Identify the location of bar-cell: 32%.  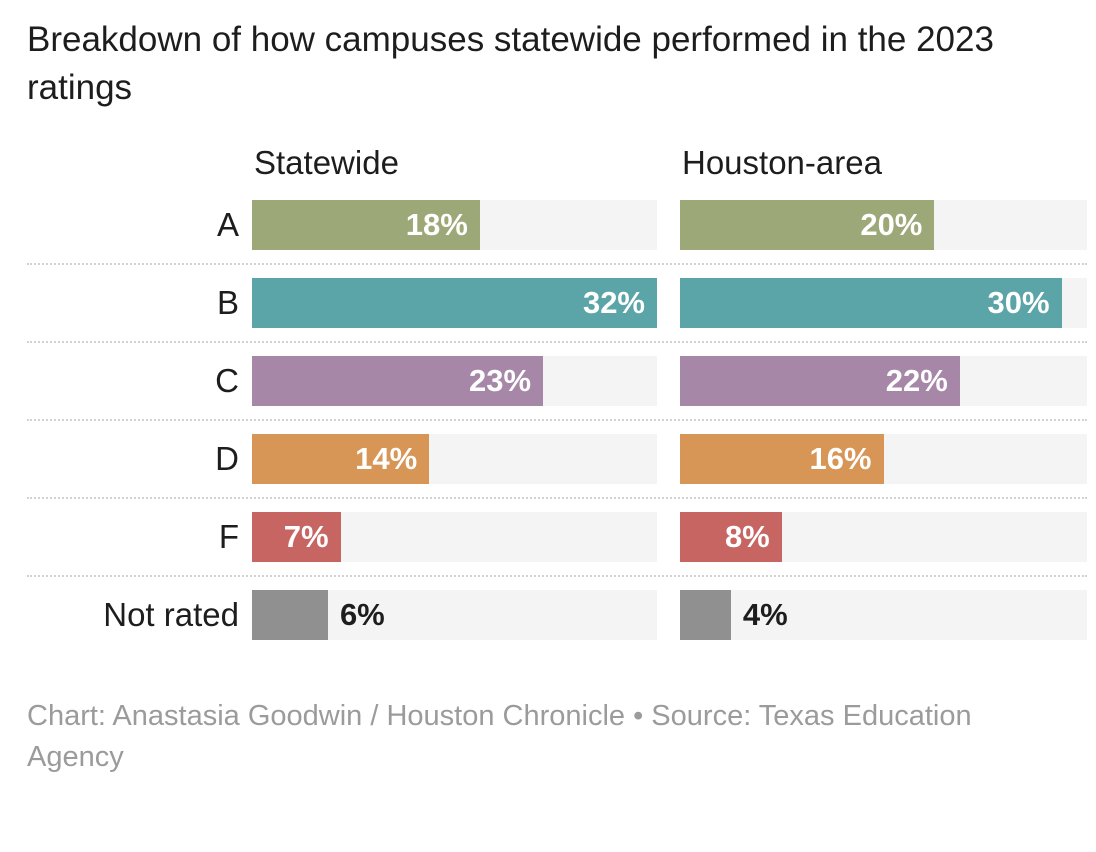
(466, 302).